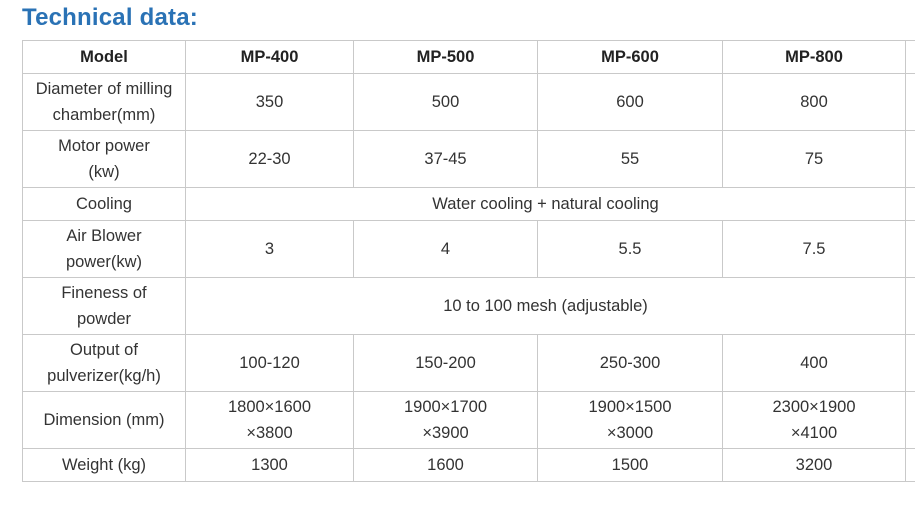 The height and width of the screenshot is (510, 915). What do you see at coordinates (104, 159) in the screenshot?
I see `row-label: Motor power (kw)` at bounding box center [104, 159].